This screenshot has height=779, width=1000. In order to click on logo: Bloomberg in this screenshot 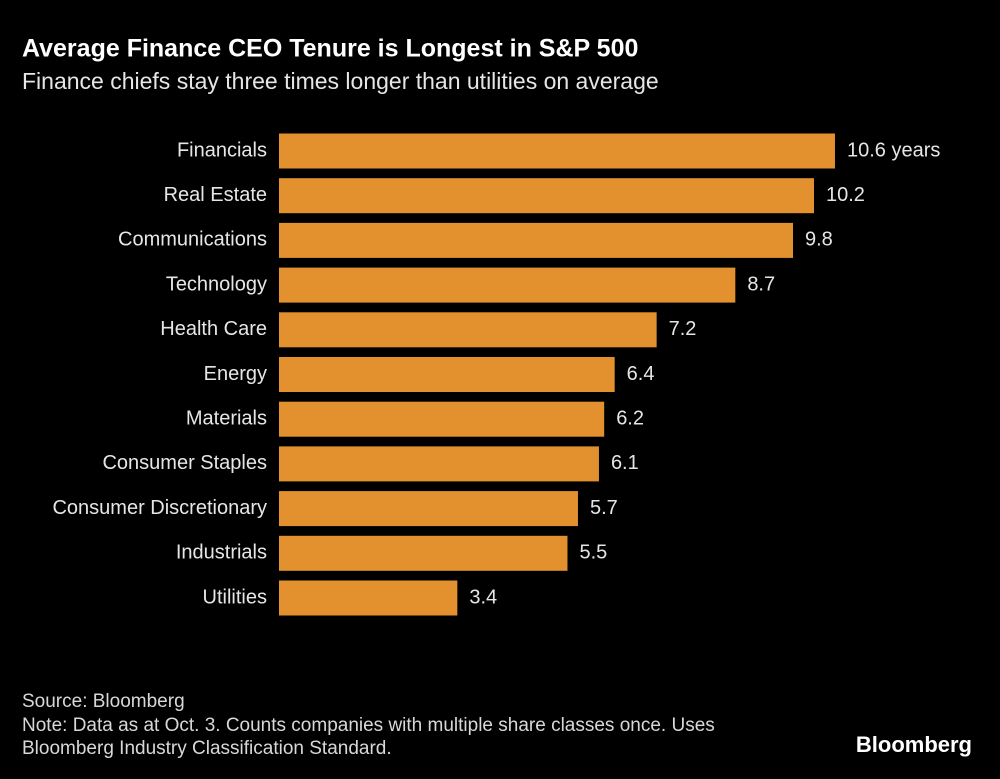, I will do `click(913, 744)`.